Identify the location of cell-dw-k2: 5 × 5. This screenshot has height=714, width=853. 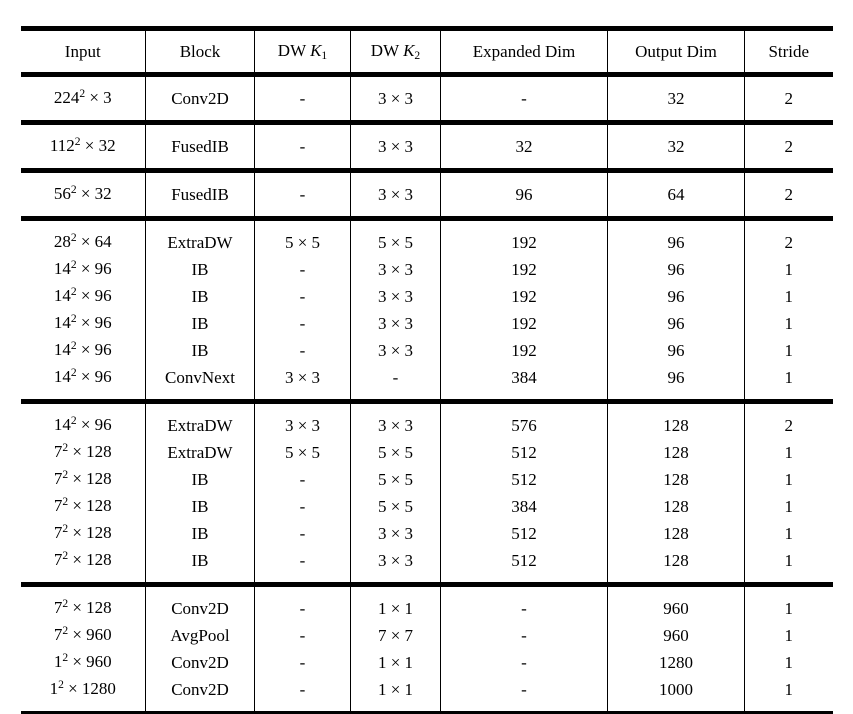
(395, 237).